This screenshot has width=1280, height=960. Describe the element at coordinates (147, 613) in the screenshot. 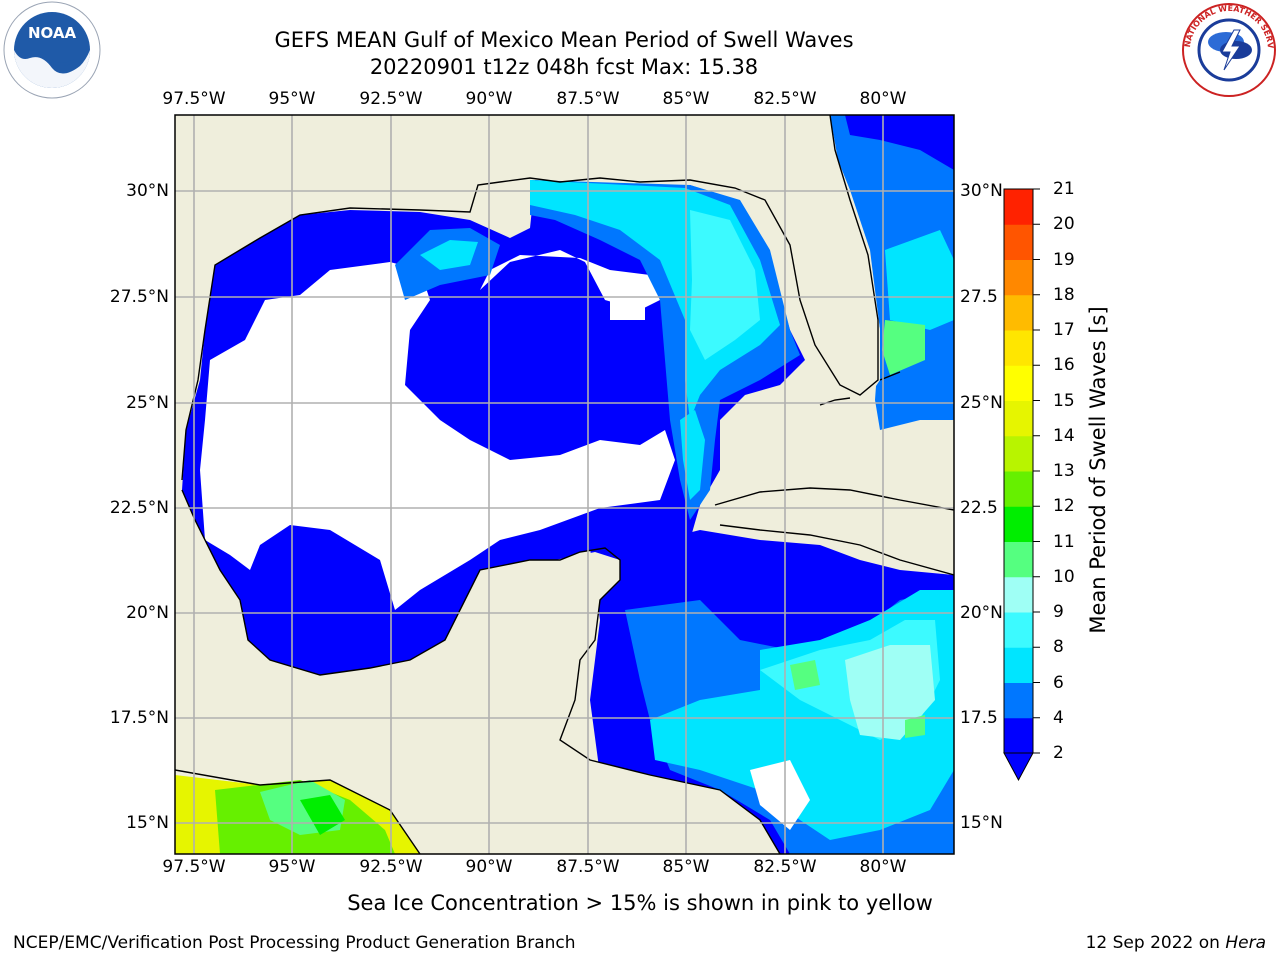

I see `lat-tick-left: 20°N` at that location.